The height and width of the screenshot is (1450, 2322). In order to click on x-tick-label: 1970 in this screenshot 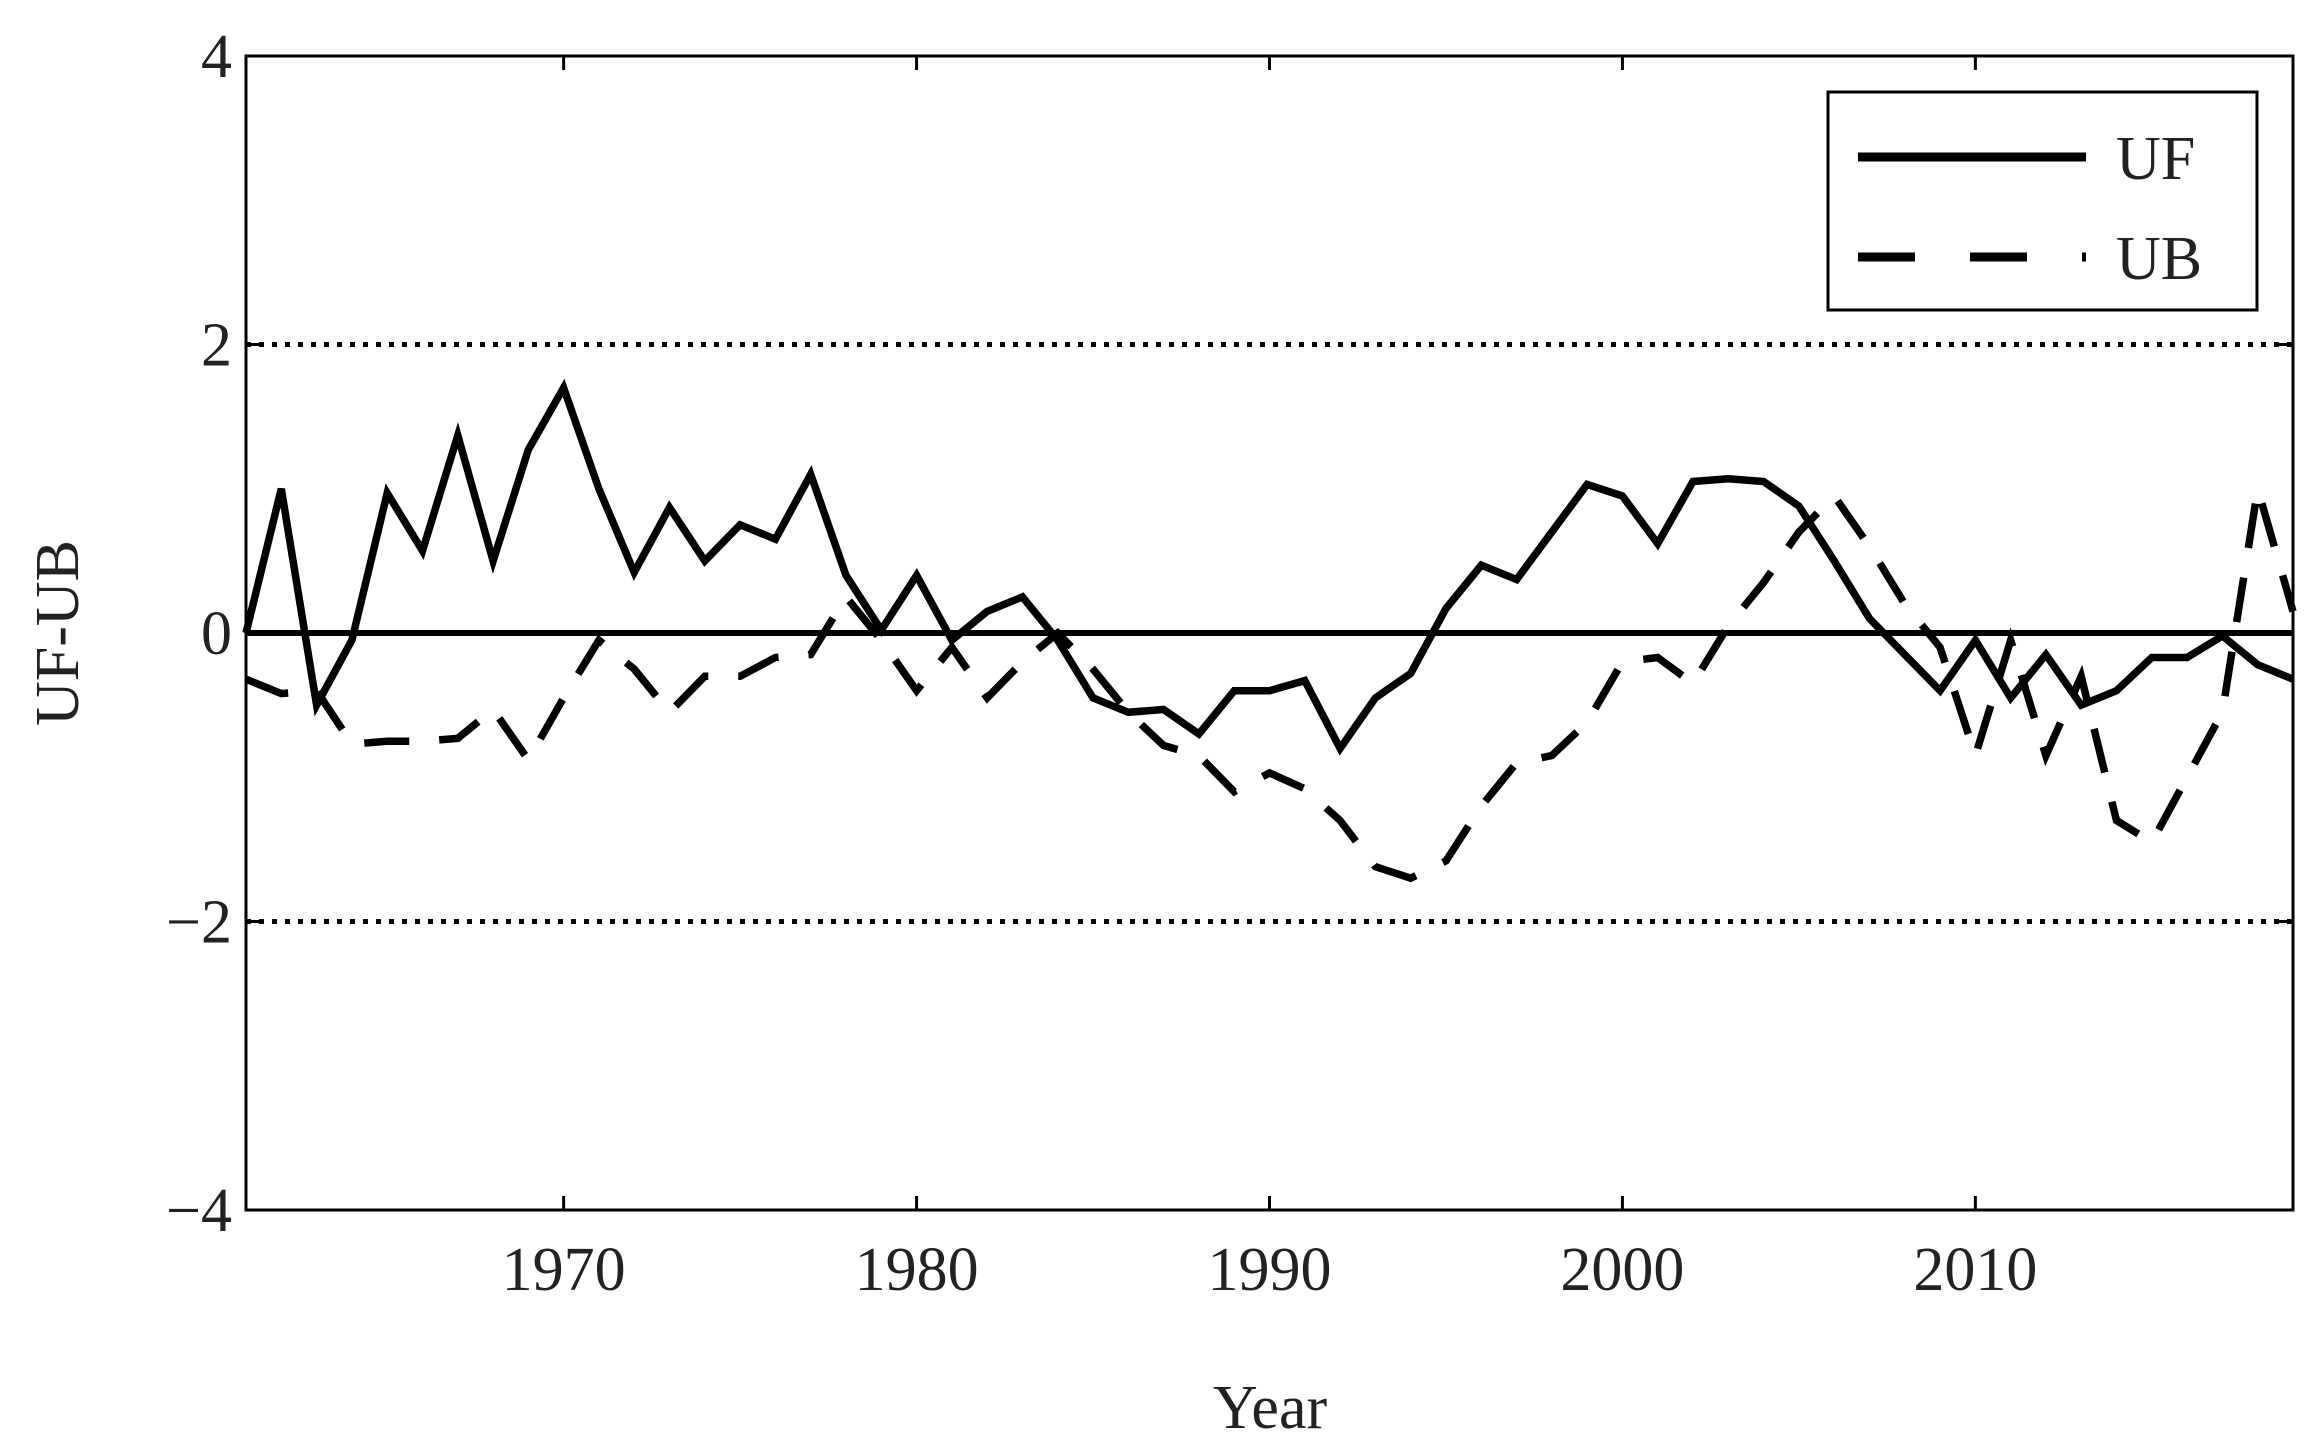, I will do `click(564, 1270)`.